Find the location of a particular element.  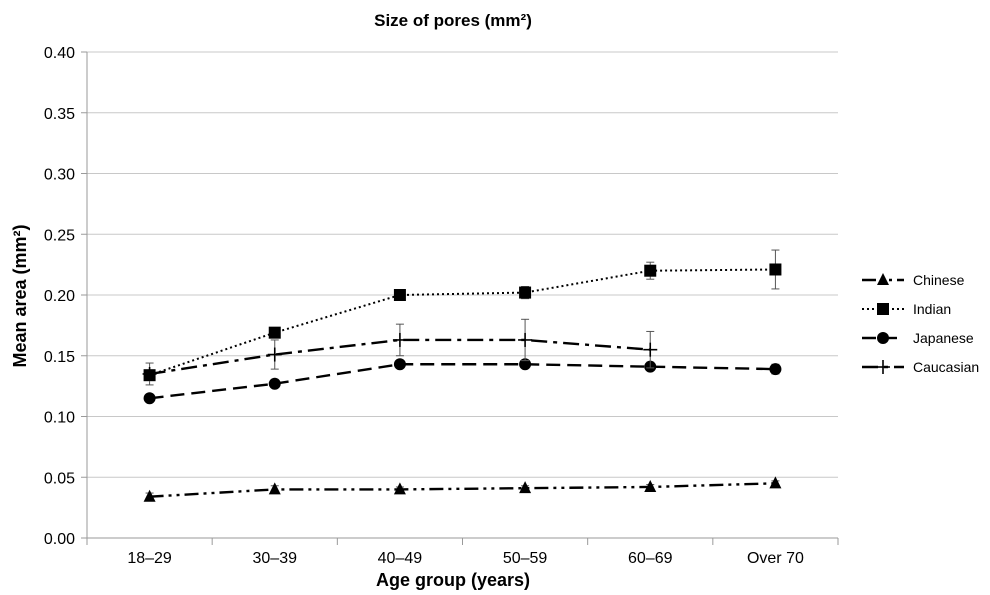

y-tick-label: 0.30 is located at coordinates (59, 175).